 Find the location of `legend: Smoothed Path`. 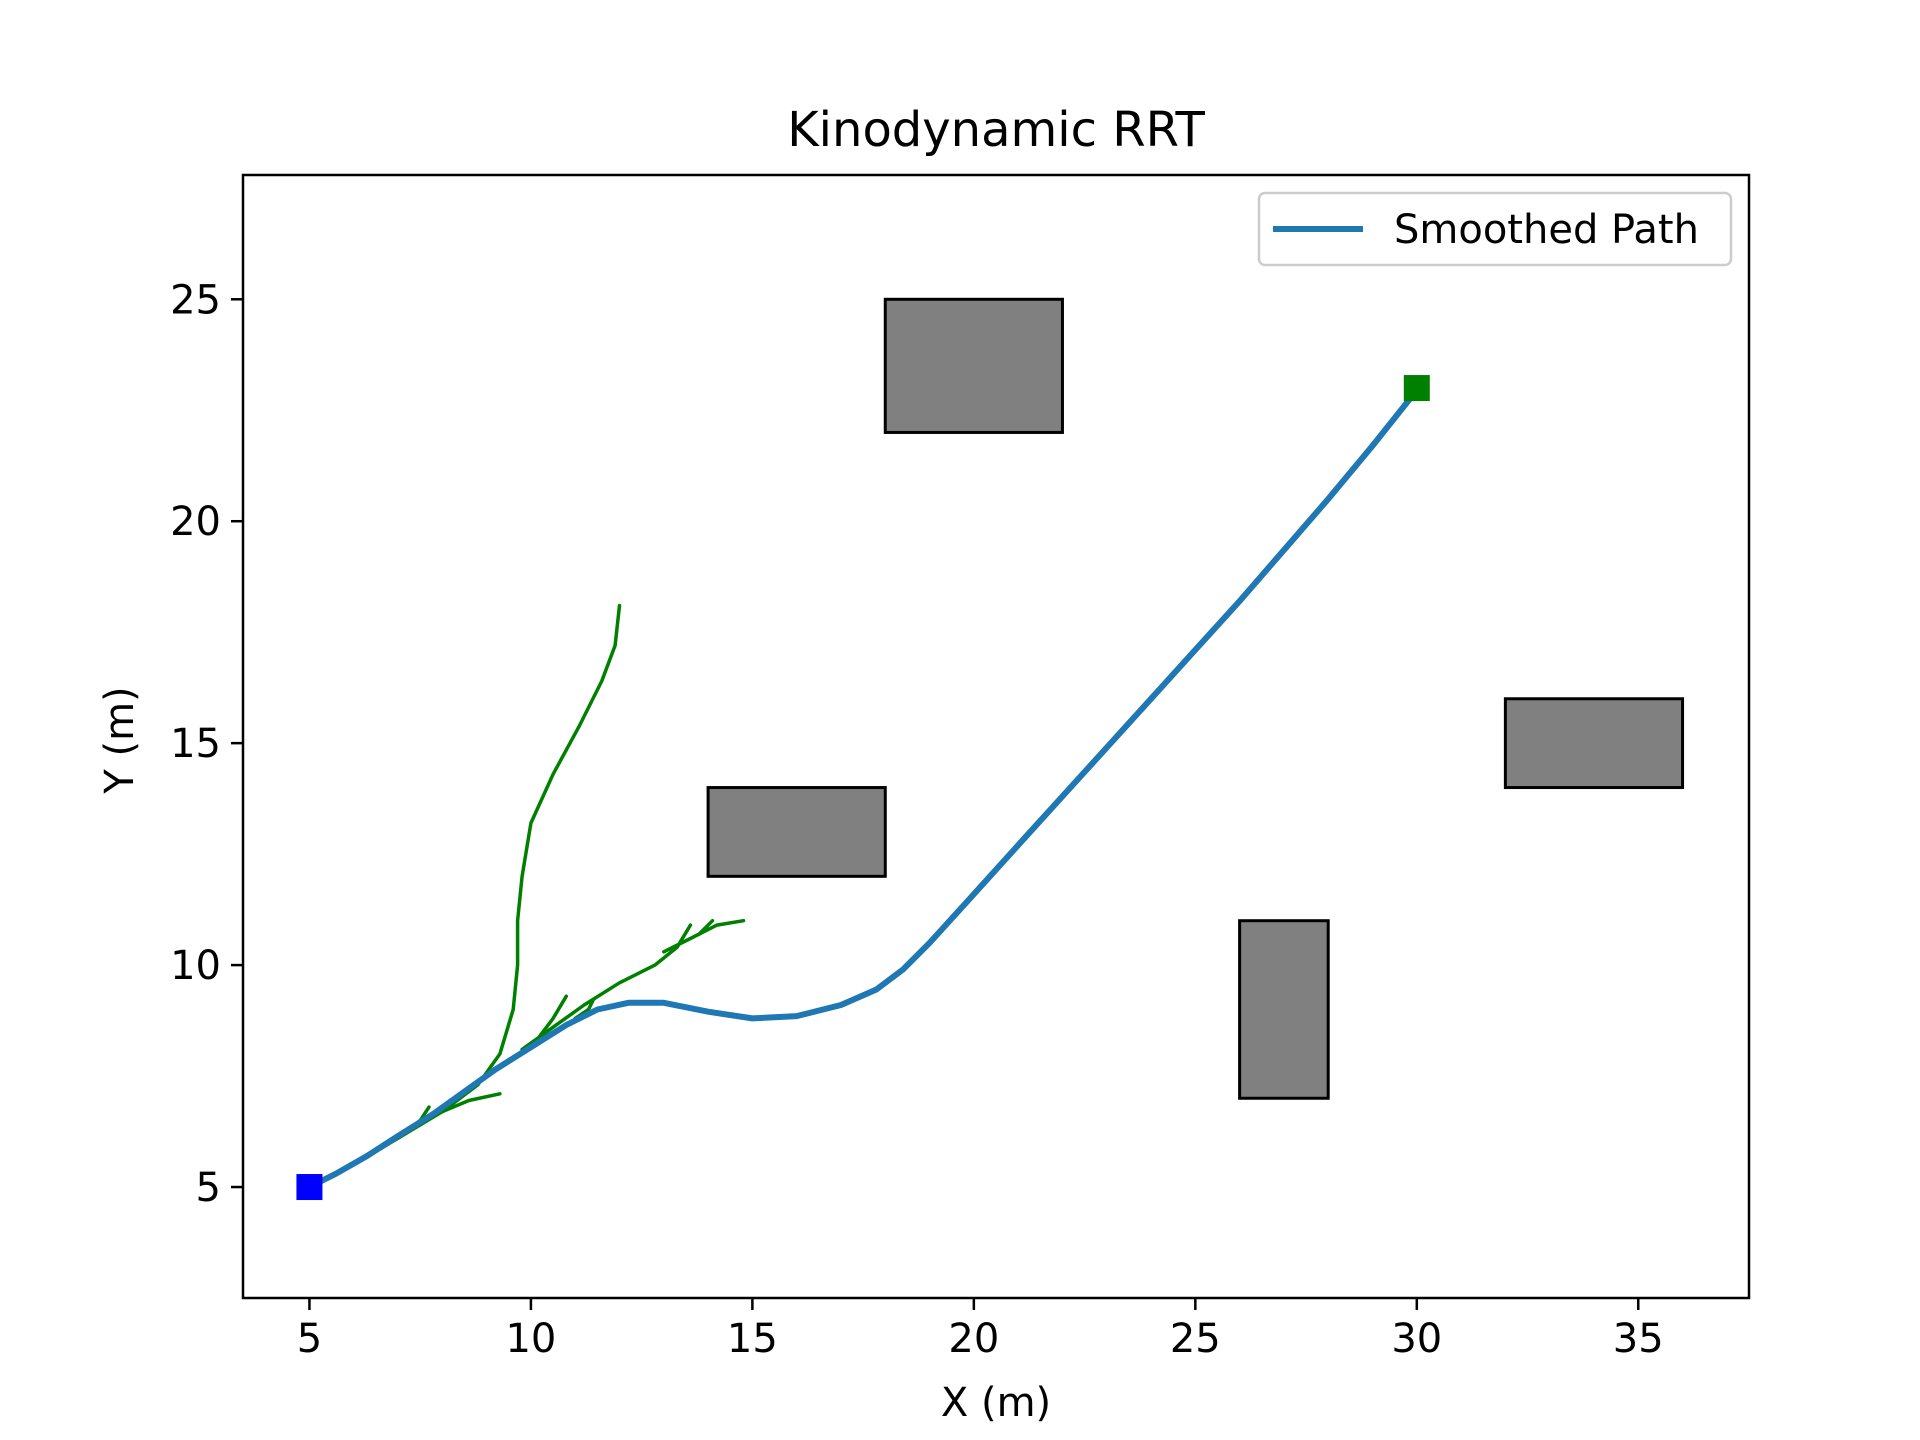

legend: Smoothed Path is located at coordinates (1495, 229).